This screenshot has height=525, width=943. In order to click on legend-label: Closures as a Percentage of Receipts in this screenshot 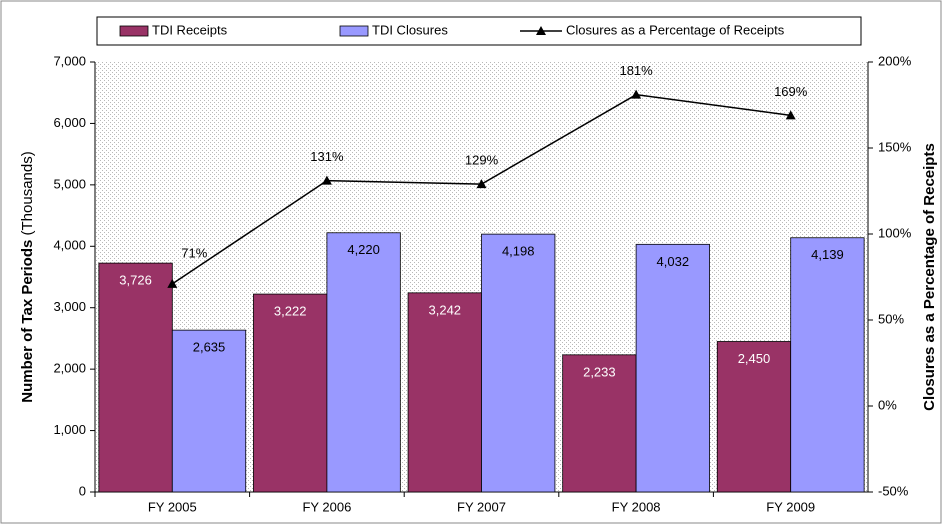, I will do `click(675, 29)`.